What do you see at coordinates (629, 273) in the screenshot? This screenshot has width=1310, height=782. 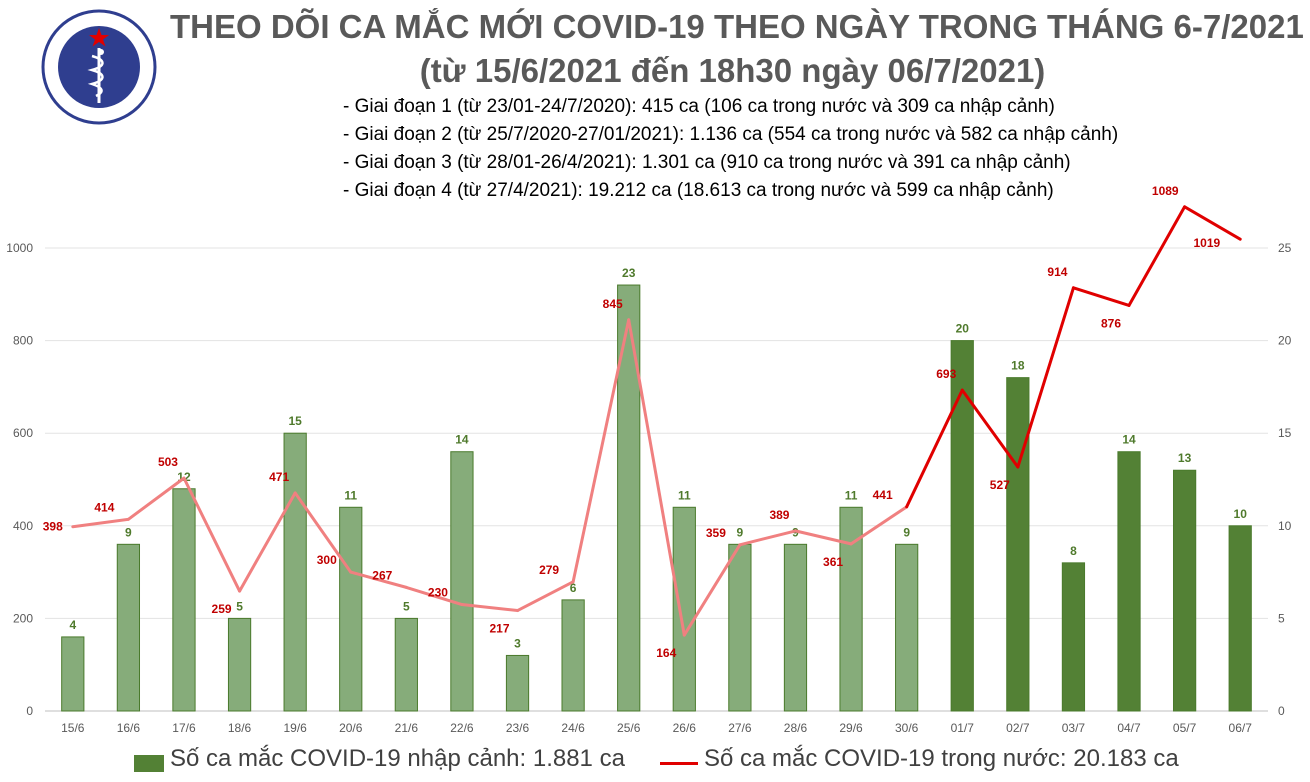 I see `bar-value-label: 23` at bounding box center [629, 273].